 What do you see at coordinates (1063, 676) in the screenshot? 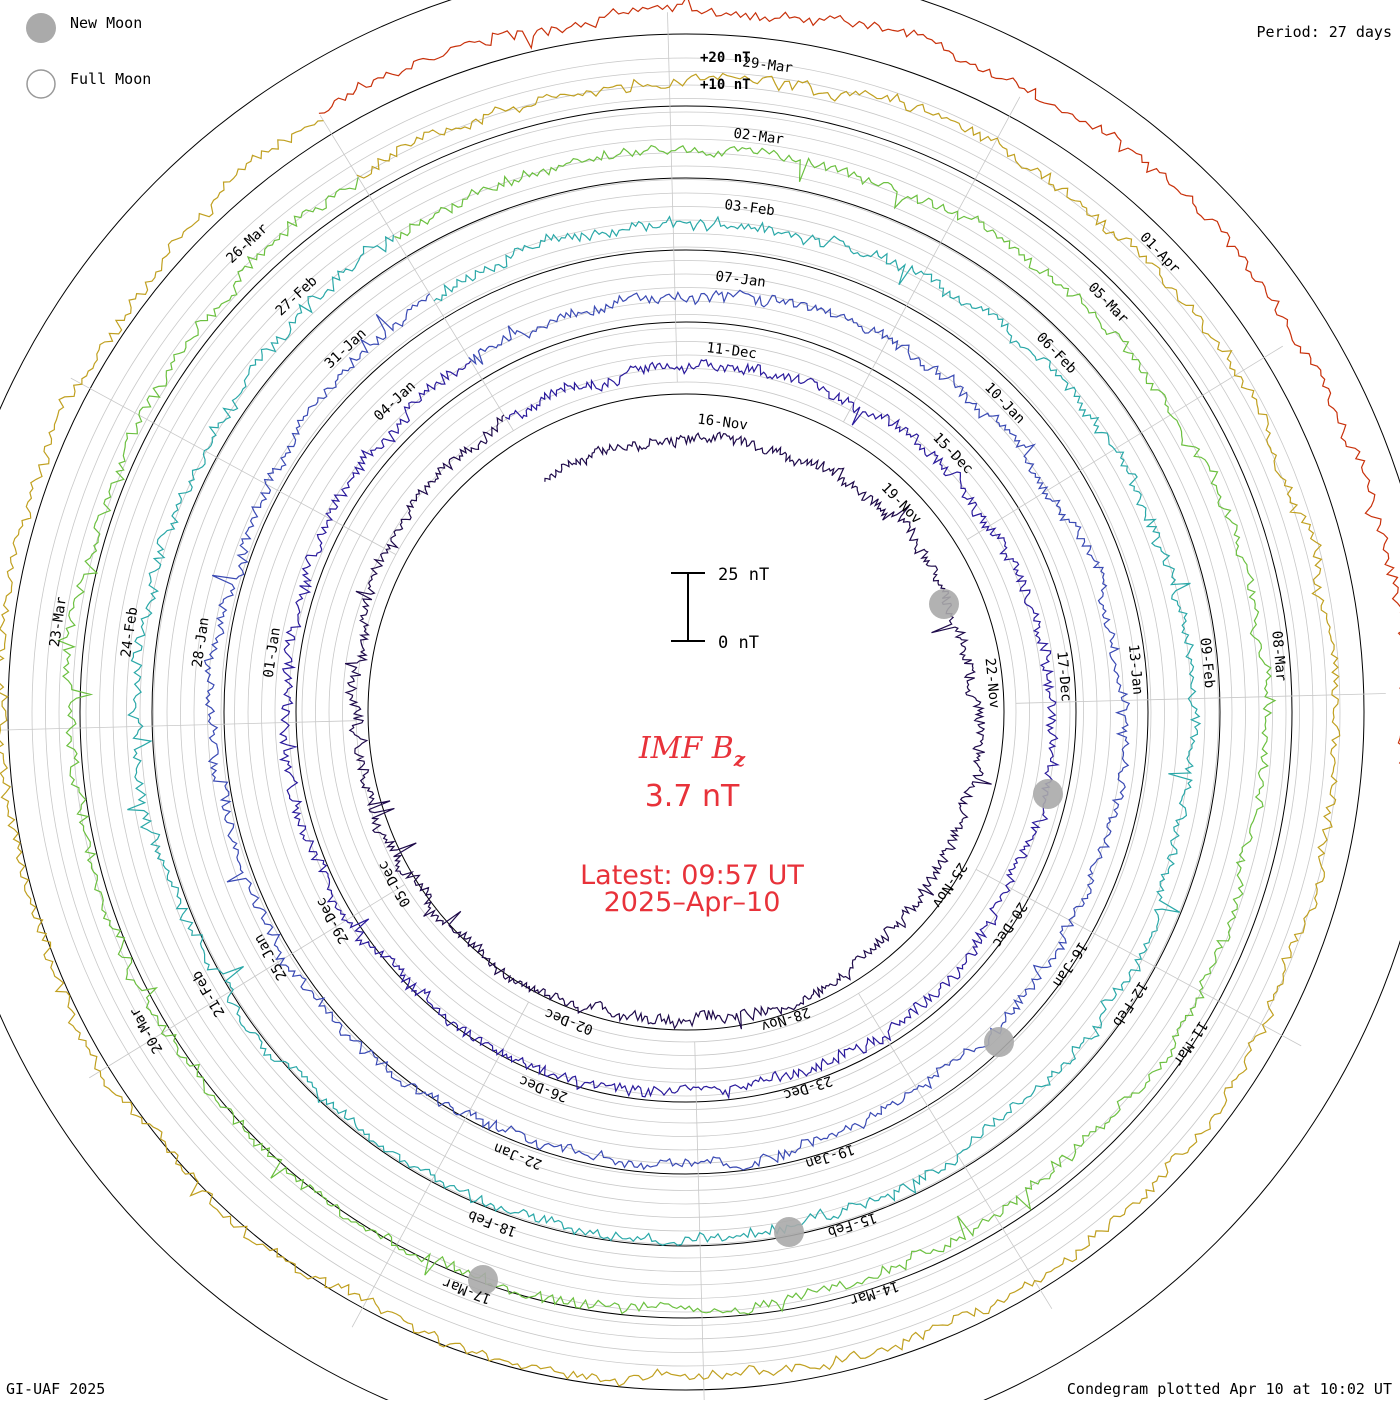
I see `date-label: 17-Dec` at bounding box center [1063, 676].